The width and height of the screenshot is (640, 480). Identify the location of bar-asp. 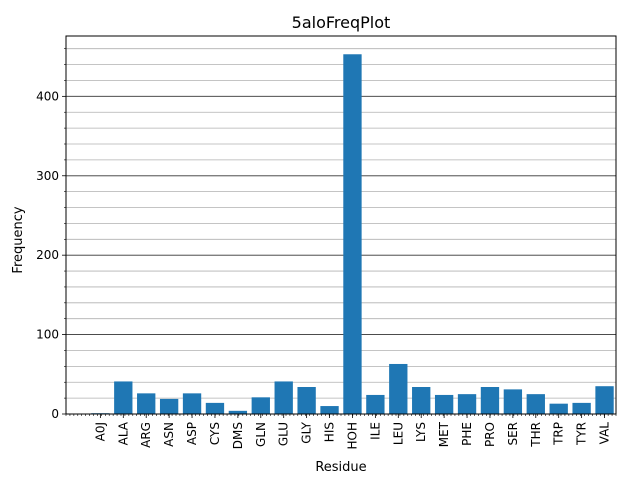
(192, 403).